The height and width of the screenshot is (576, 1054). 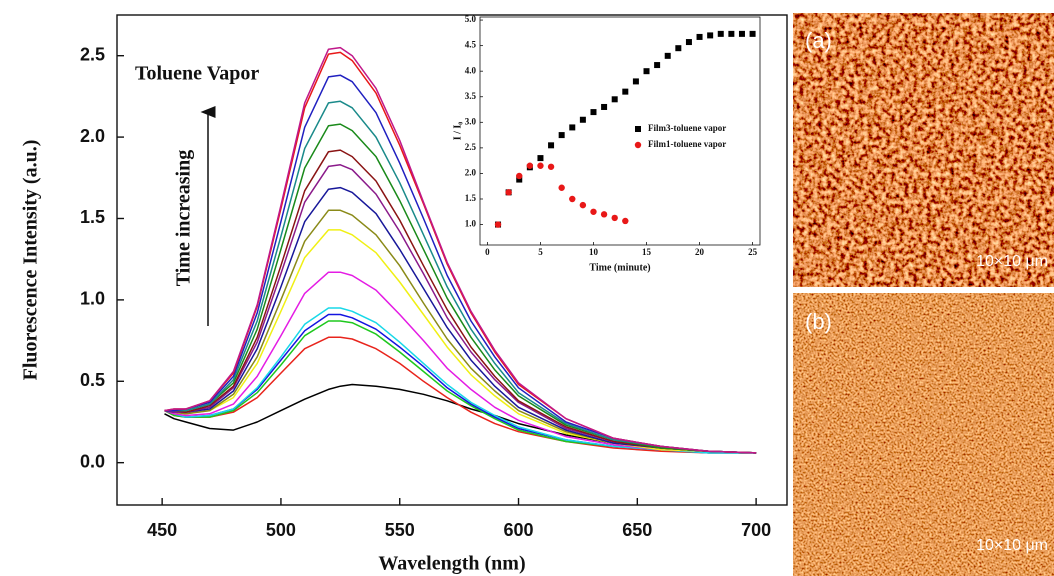 What do you see at coordinates (471, 45) in the screenshot?
I see `y-tick-label: 4.5` at bounding box center [471, 45].